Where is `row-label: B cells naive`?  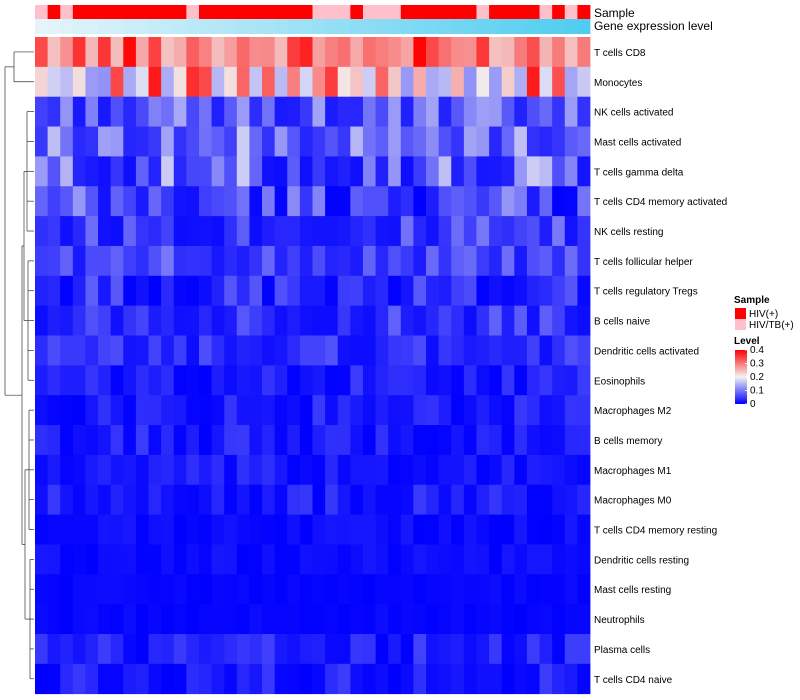 row-label: B cells naive is located at coordinates (622, 322).